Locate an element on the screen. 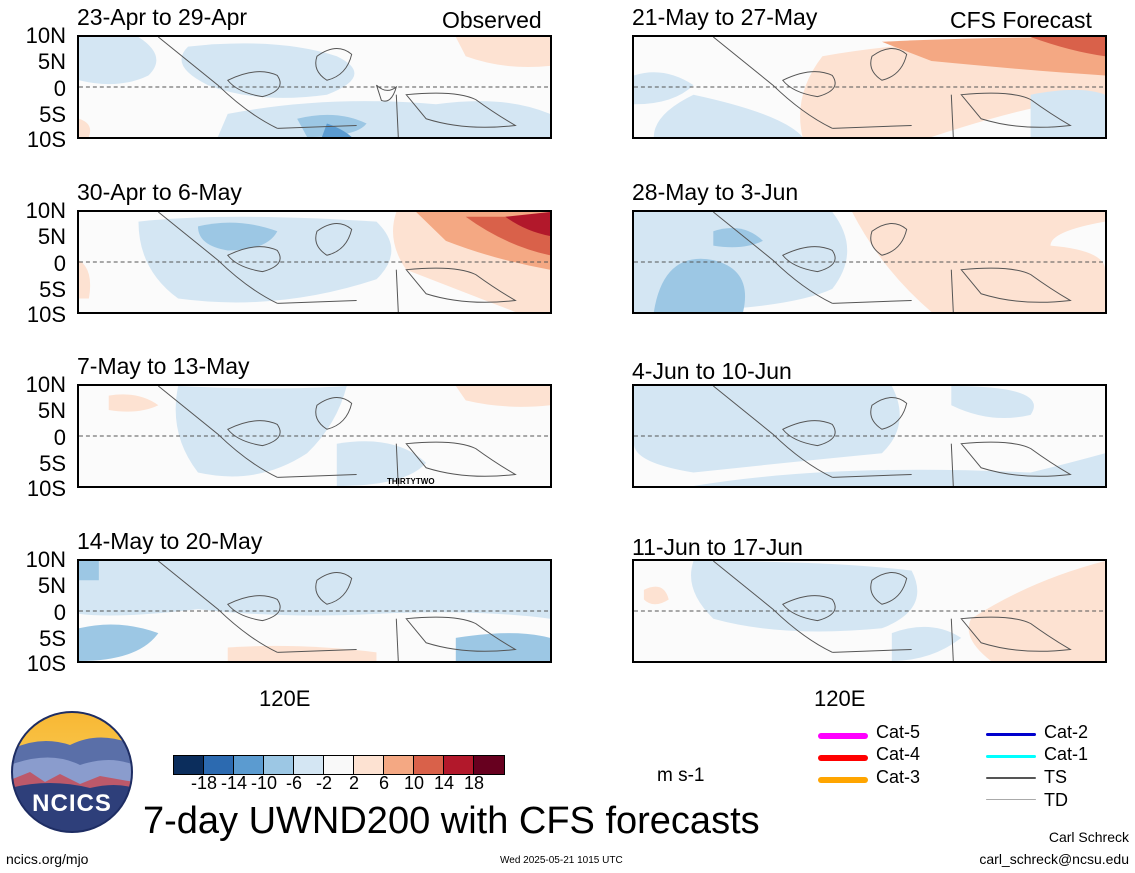 The height and width of the screenshot is (873, 1135). panel-title-6: 28-May to 3-Jun is located at coordinates (715, 192).